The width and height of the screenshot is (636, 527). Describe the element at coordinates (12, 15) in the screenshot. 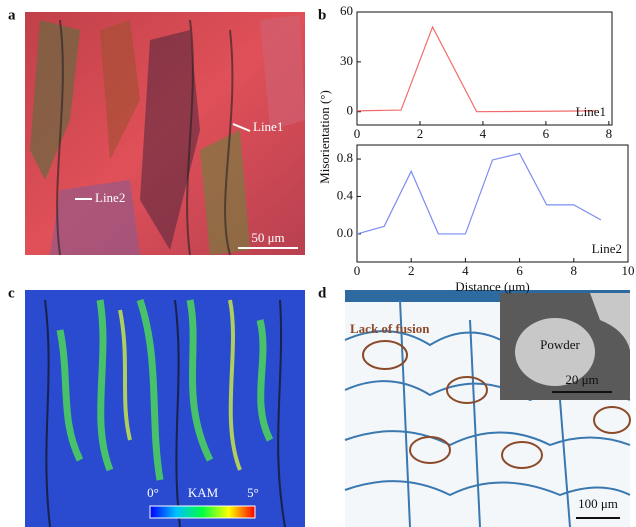

I see `panel-label: a` at that location.